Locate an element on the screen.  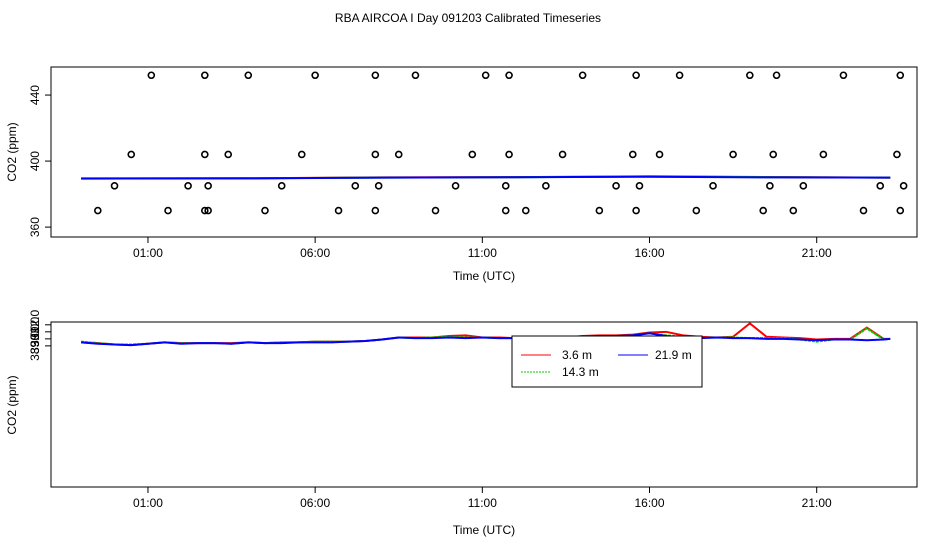
legend-label: 21.9 m is located at coordinates (673, 355).